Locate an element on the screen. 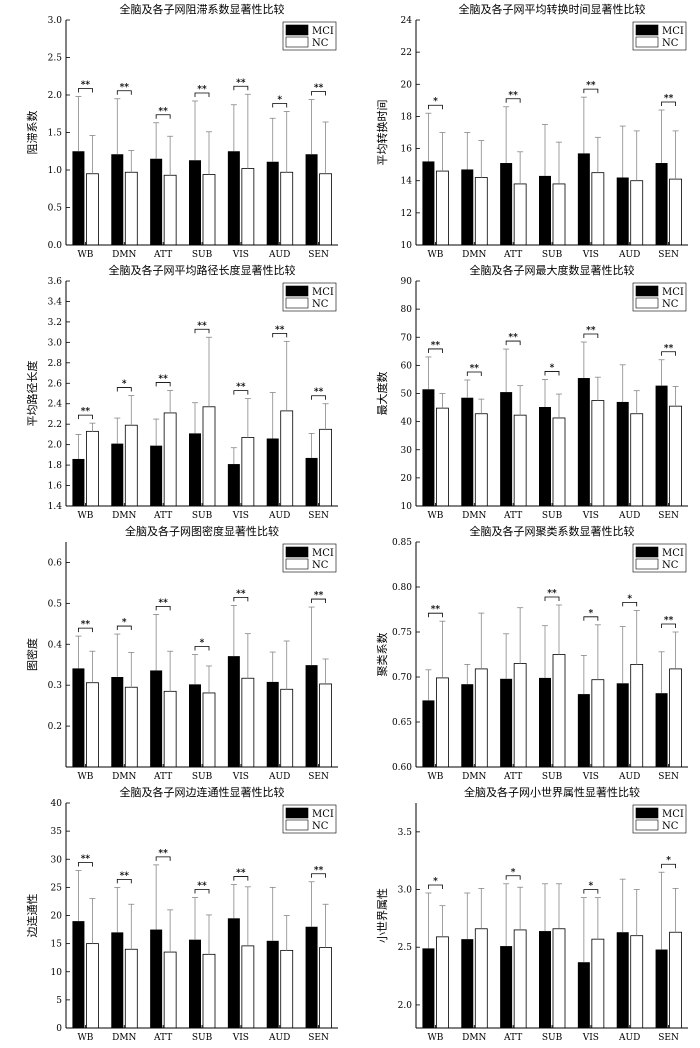 This screenshot has height=1048, width=700. y-tick-label: 0.65 is located at coordinates (402, 723).